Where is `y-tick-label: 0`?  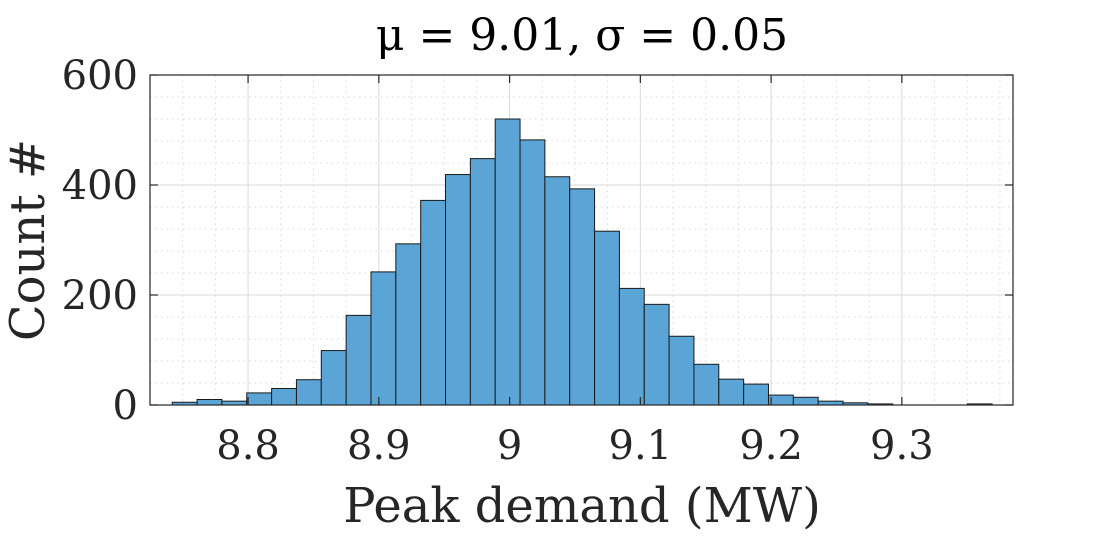 y-tick-label: 0 is located at coordinates (125, 406).